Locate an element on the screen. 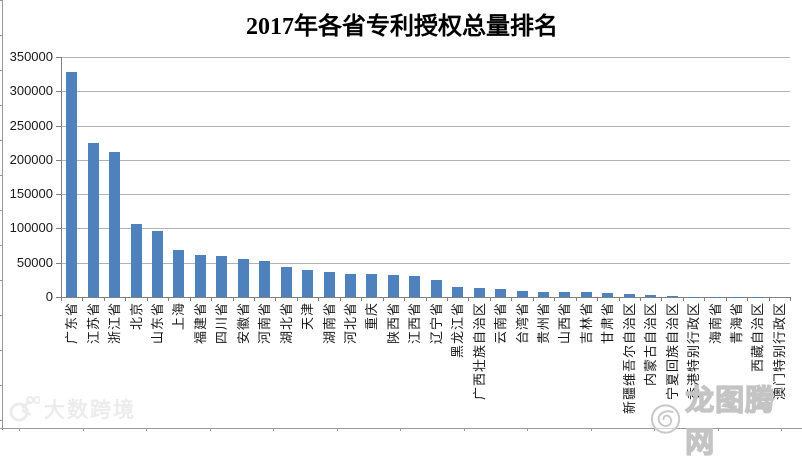 This screenshot has width=802, height=461. watermark-right: 龙图腾网 is located at coordinates (725, 419).